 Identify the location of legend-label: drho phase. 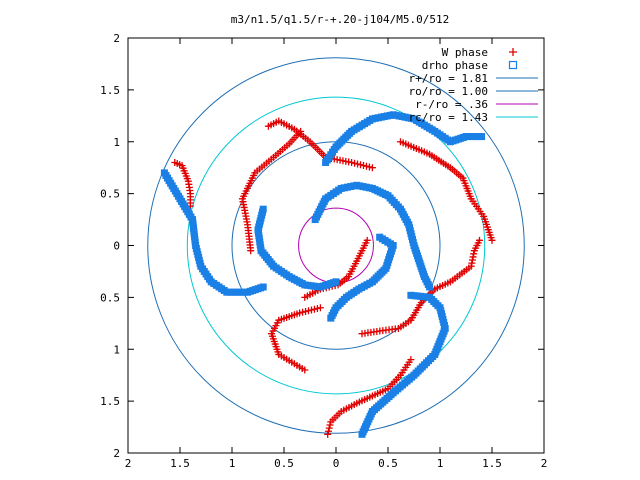
(455, 65).